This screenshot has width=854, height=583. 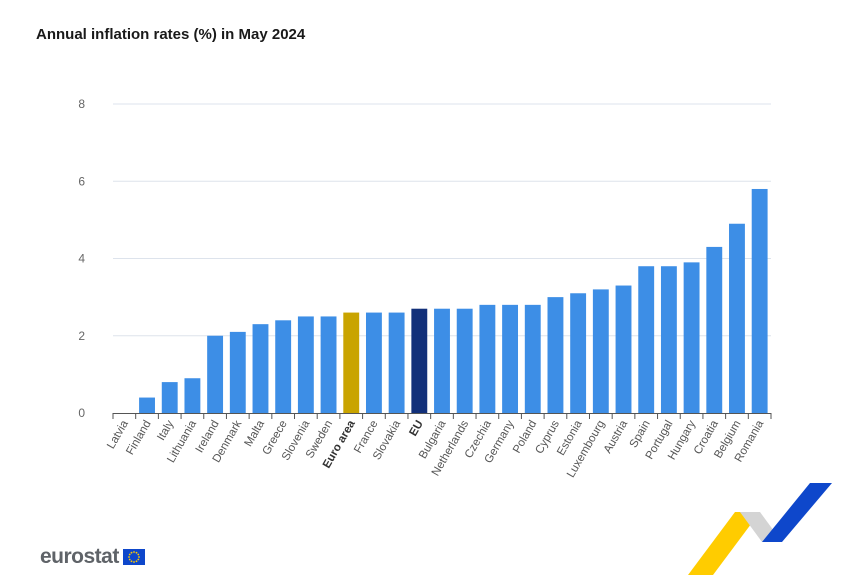 I want to click on blue-chevron-shape, so click(x=797, y=512).